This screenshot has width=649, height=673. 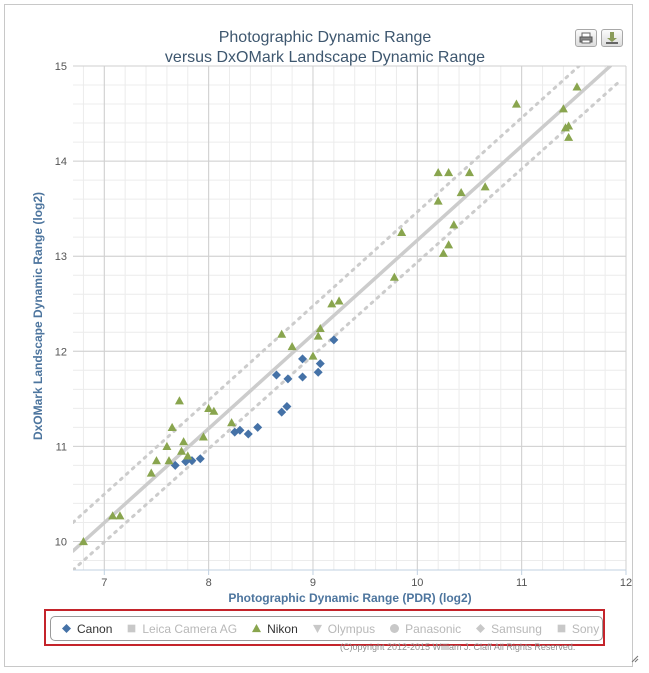 What do you see at coordinates (61, 67) in the screenshot?
I see `y-tick-label: 15` at bounding box center [61, 67].